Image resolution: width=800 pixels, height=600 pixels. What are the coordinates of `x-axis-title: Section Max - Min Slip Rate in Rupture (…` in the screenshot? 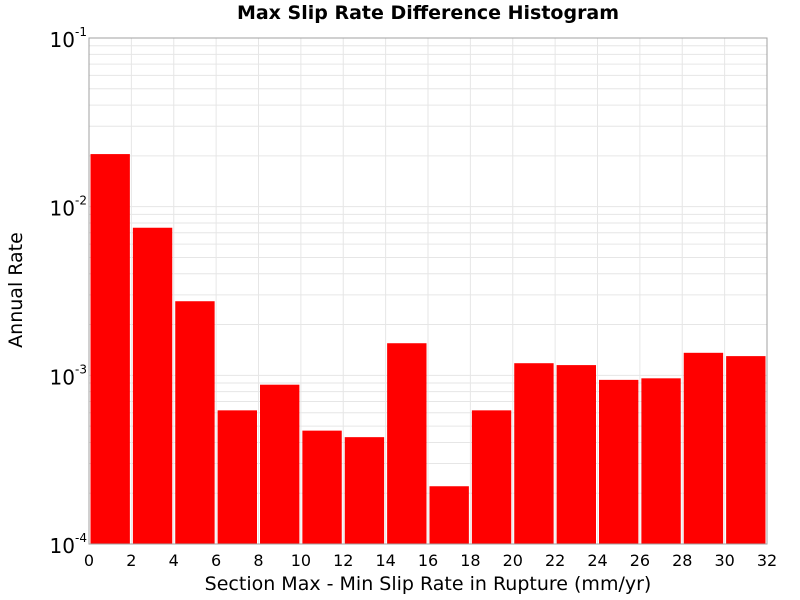 It's located at (428, 584).